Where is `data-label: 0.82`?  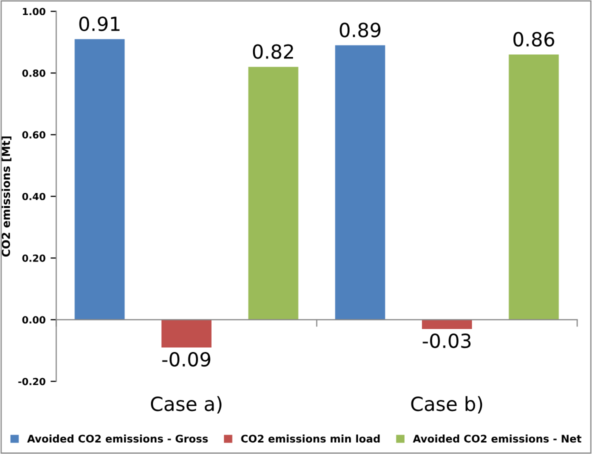
data-label: 0.82 is located at coordinates (273, 51).